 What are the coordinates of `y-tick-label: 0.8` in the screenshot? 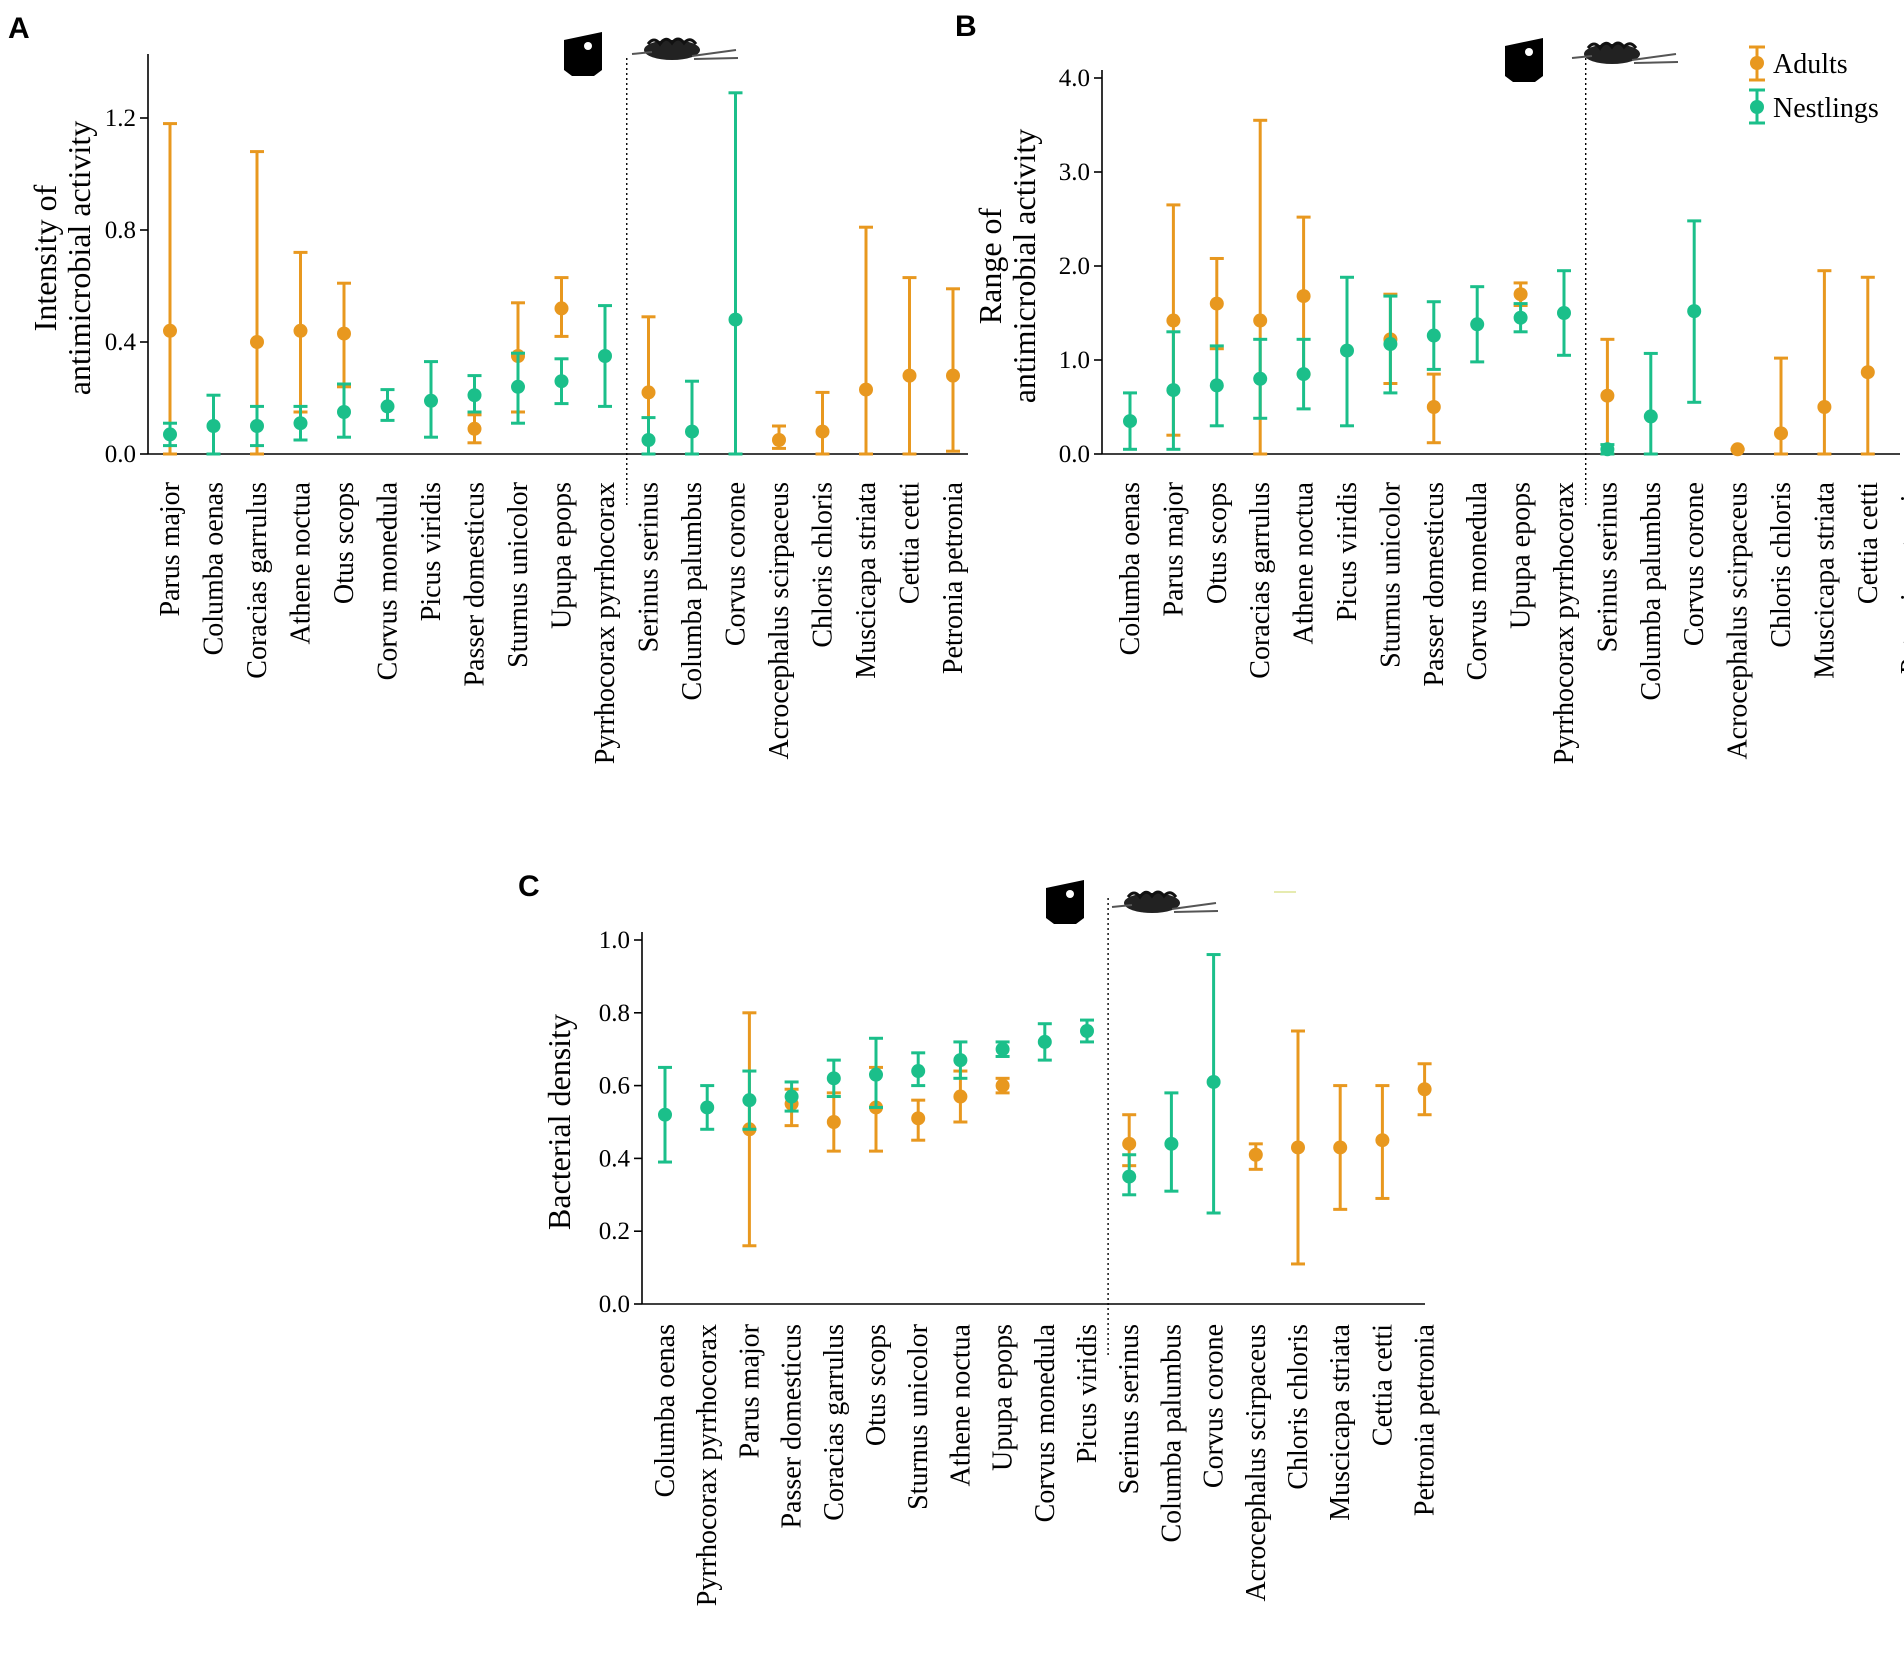 It's located at (120, 230).